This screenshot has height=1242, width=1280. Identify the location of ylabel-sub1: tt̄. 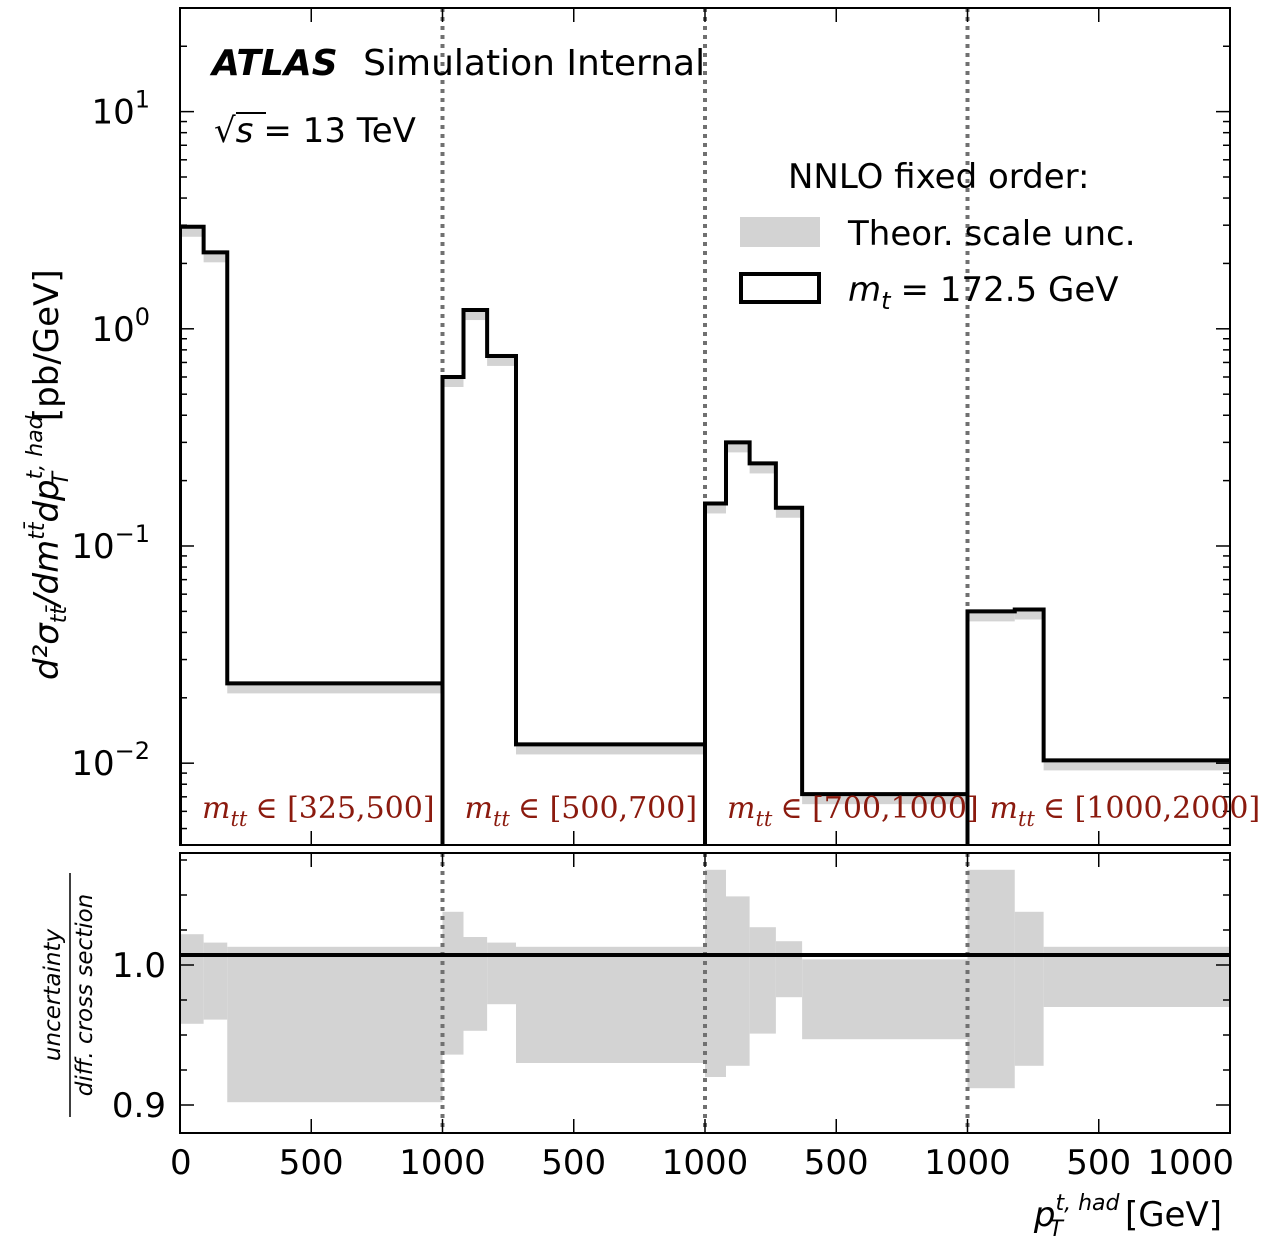
(59, 614).